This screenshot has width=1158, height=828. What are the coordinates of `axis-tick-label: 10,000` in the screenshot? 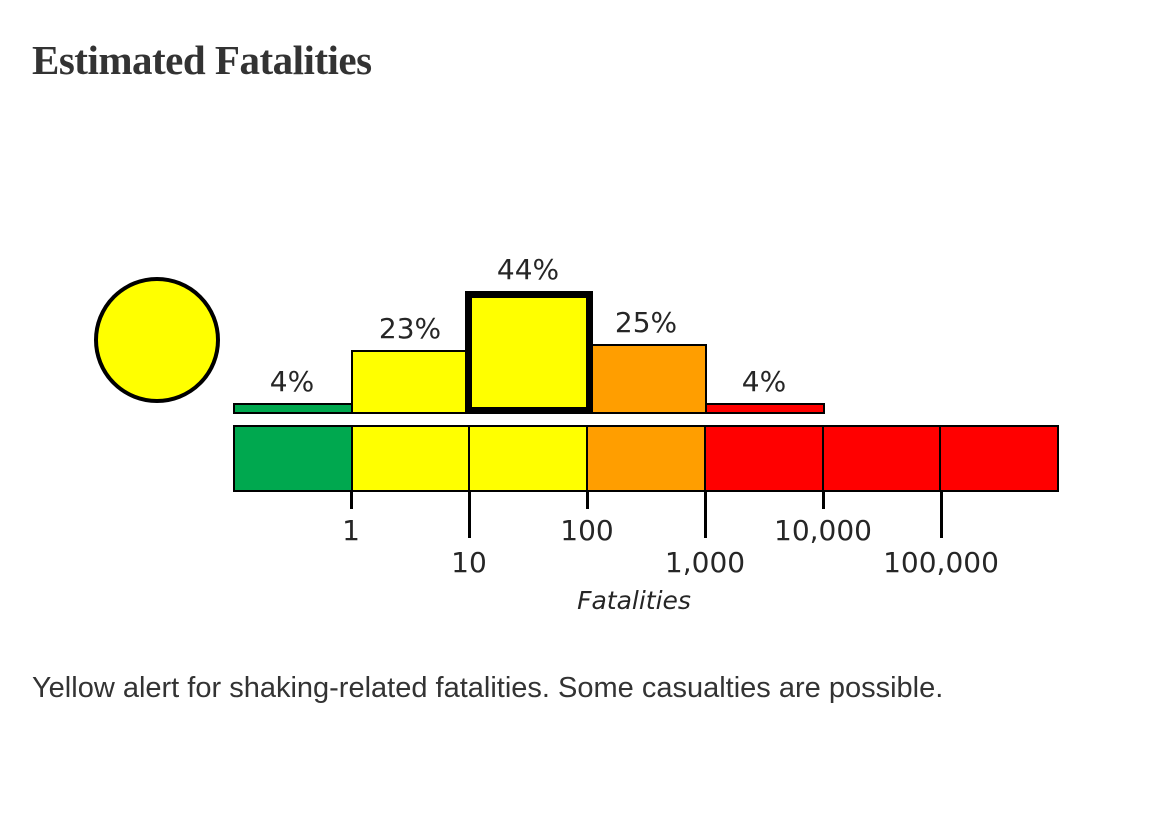 It's located at (823, 530).